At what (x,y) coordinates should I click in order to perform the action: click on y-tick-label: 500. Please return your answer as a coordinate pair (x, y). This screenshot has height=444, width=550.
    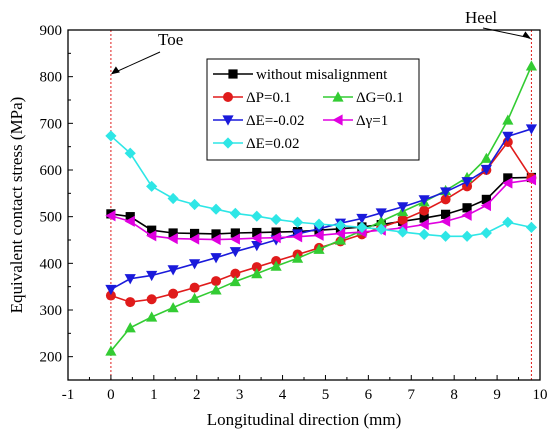
    Looking at the image, I should click on (51, 218).